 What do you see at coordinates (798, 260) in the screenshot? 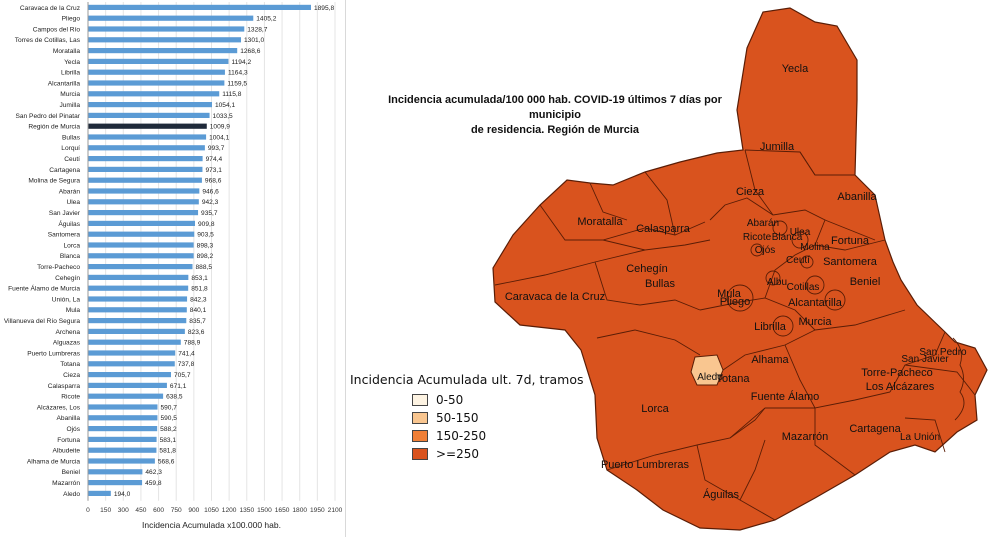
I see `map-label: Ceutí` at bounding box center [798, 260].